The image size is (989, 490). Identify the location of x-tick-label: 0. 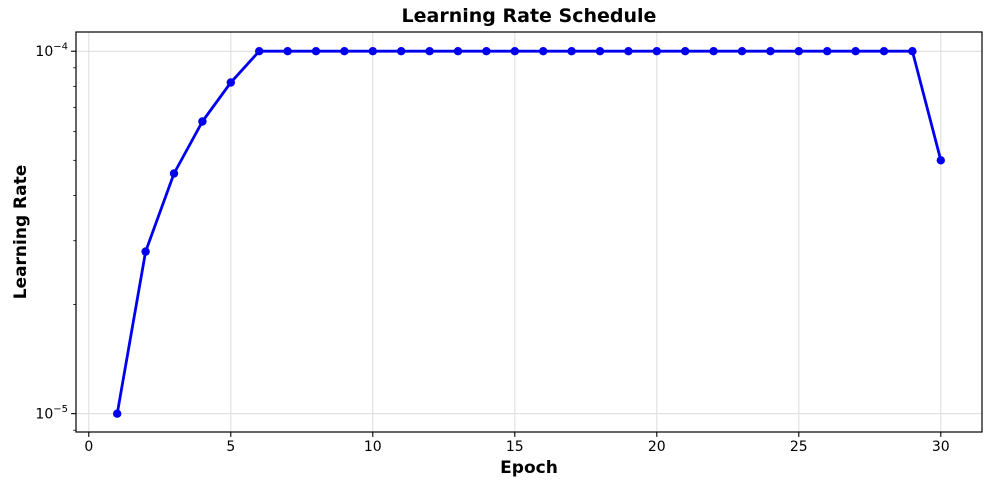
(88, 447).